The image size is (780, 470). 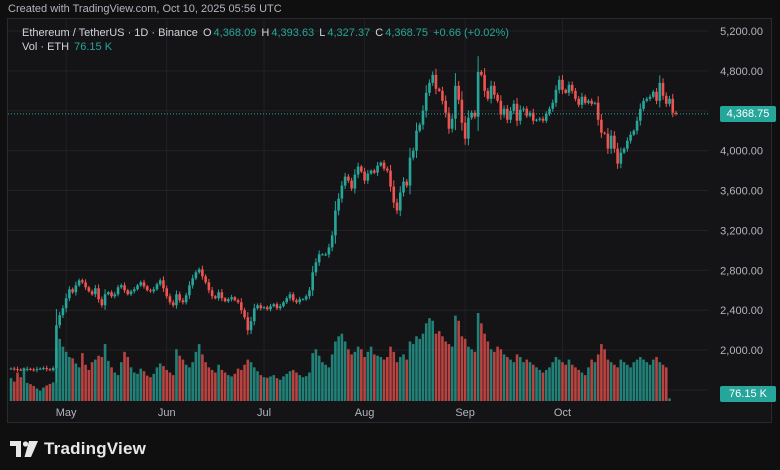 I want to click on time-tick-label: Jun, so click(x=167, y=413).